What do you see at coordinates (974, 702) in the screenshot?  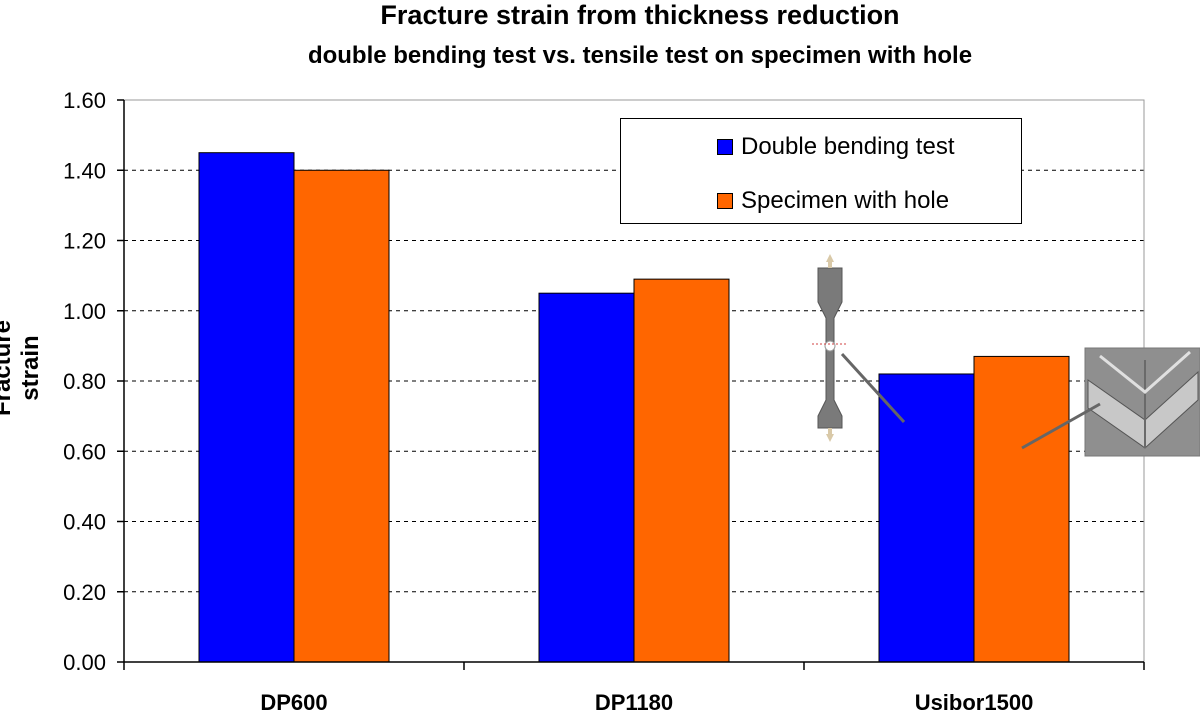 I see `x-tick-label: Usibor1500` at bounding box center [974, 702].